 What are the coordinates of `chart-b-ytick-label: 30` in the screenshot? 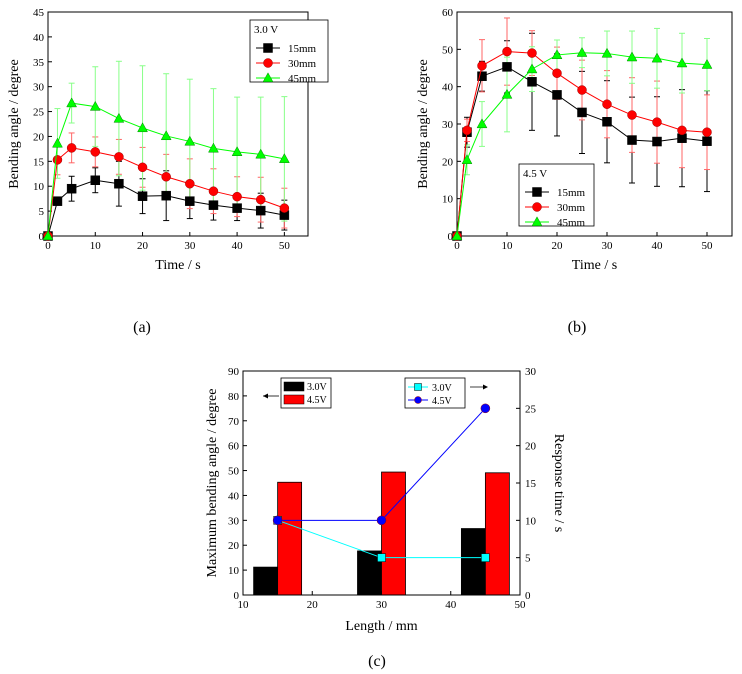 It's located at (448, 125).